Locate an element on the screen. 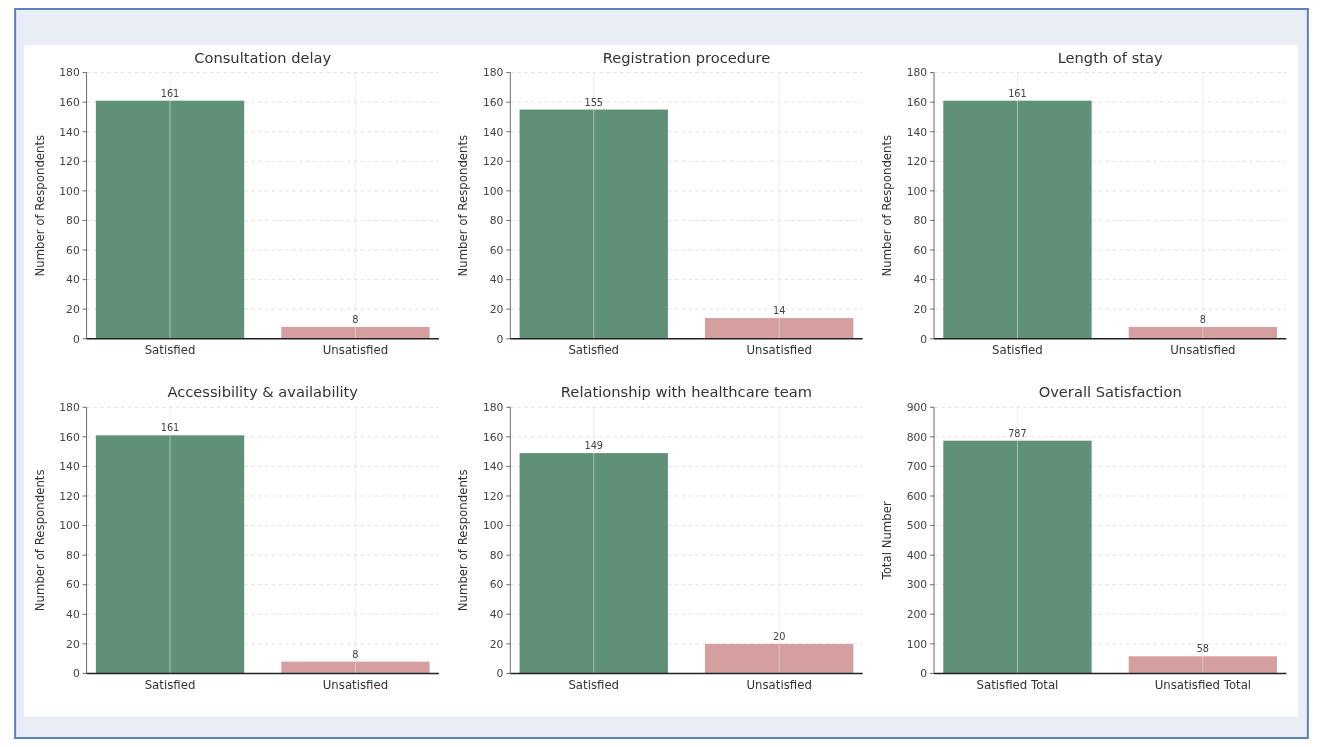 This screenshot has width=1323, height=747. y-tick-label: 400 is located at coordinates (917, 555).